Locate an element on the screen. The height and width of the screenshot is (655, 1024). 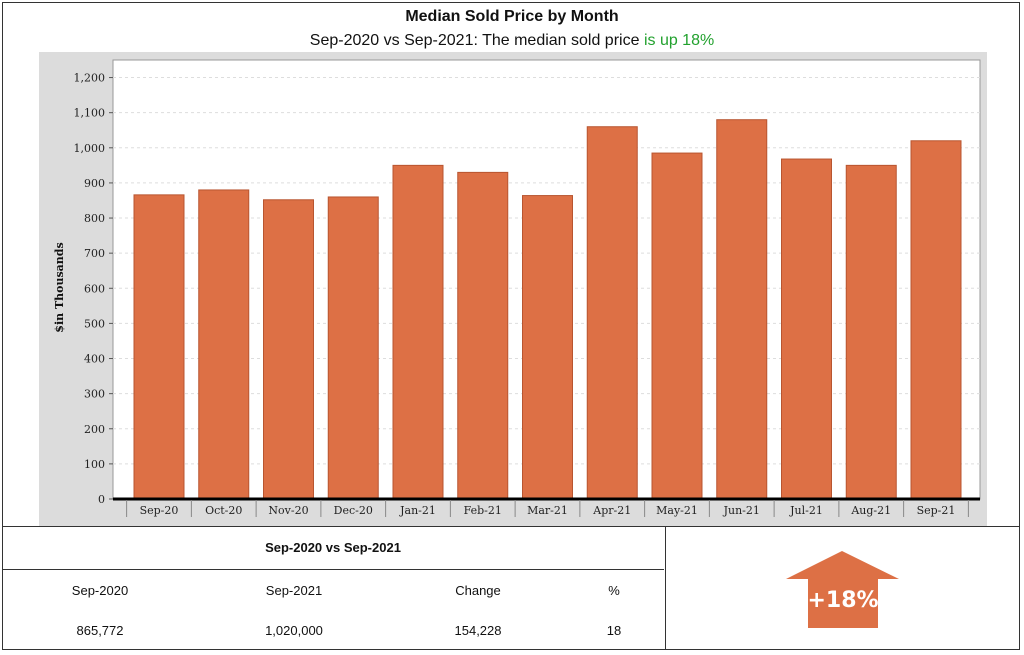
x-tick-label: Dec-20 is located at coordinates (353, 510).